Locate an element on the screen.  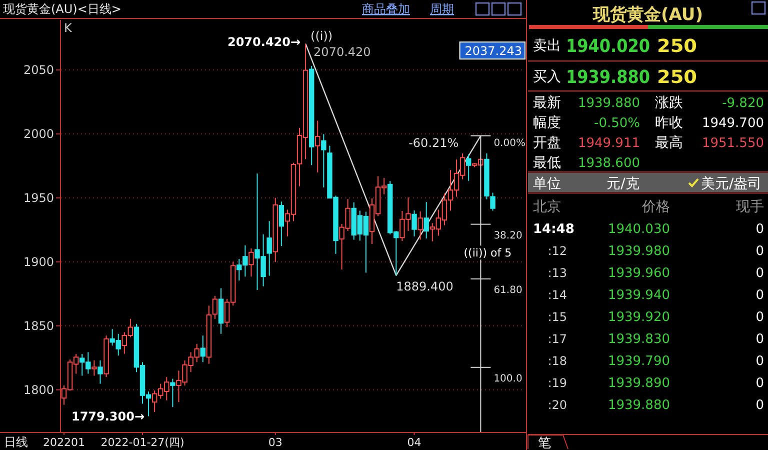
text: 最低 is located at coordinates (547, 163).